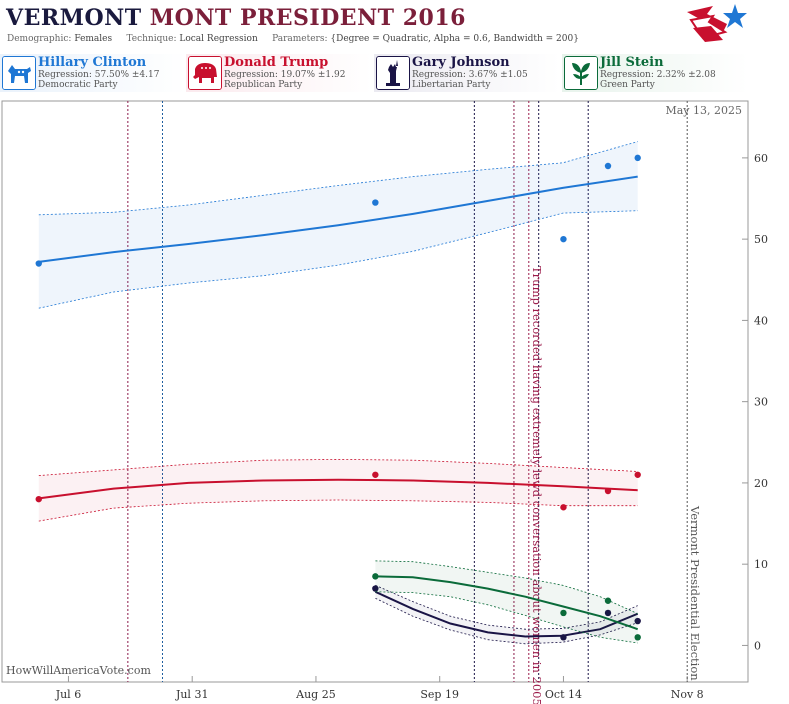 This screenshot has width=789, height=704. What do you see at coordinates (307, 18) in the screenshot?
I see `title-rest: MONT PRESIDENT 2016` at bounding box center [307, 18].